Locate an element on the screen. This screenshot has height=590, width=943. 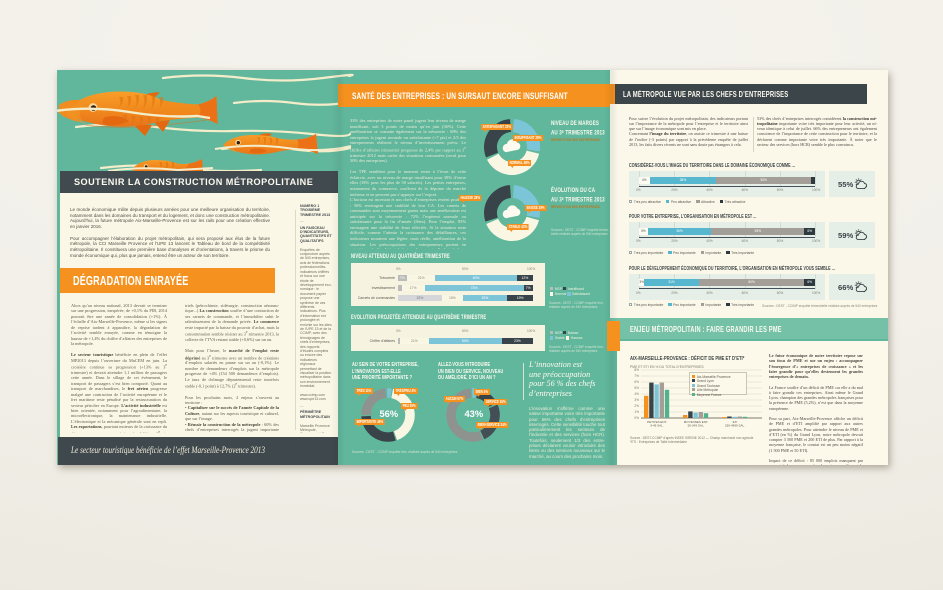
svg-text: MOYENNES ENT. is located at coordinates (696, 422).